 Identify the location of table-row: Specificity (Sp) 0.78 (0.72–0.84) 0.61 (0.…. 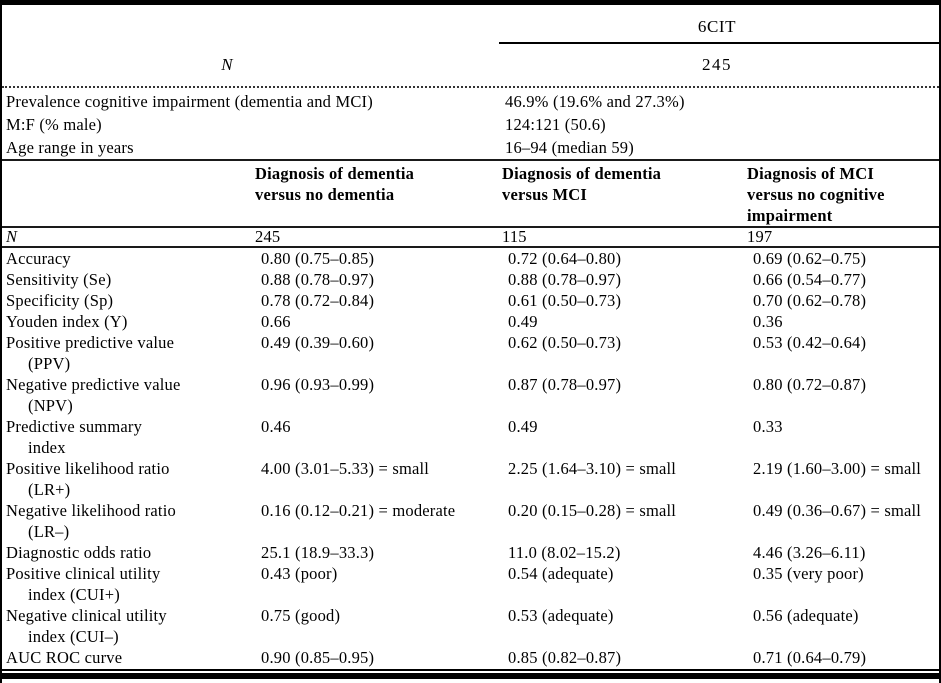
(470, 300).